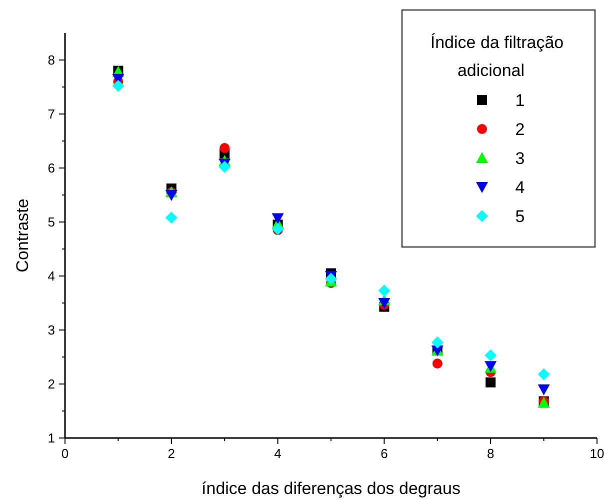 The image size is (607, 502). I want to click on legend-label: 1, so click(520, 100).